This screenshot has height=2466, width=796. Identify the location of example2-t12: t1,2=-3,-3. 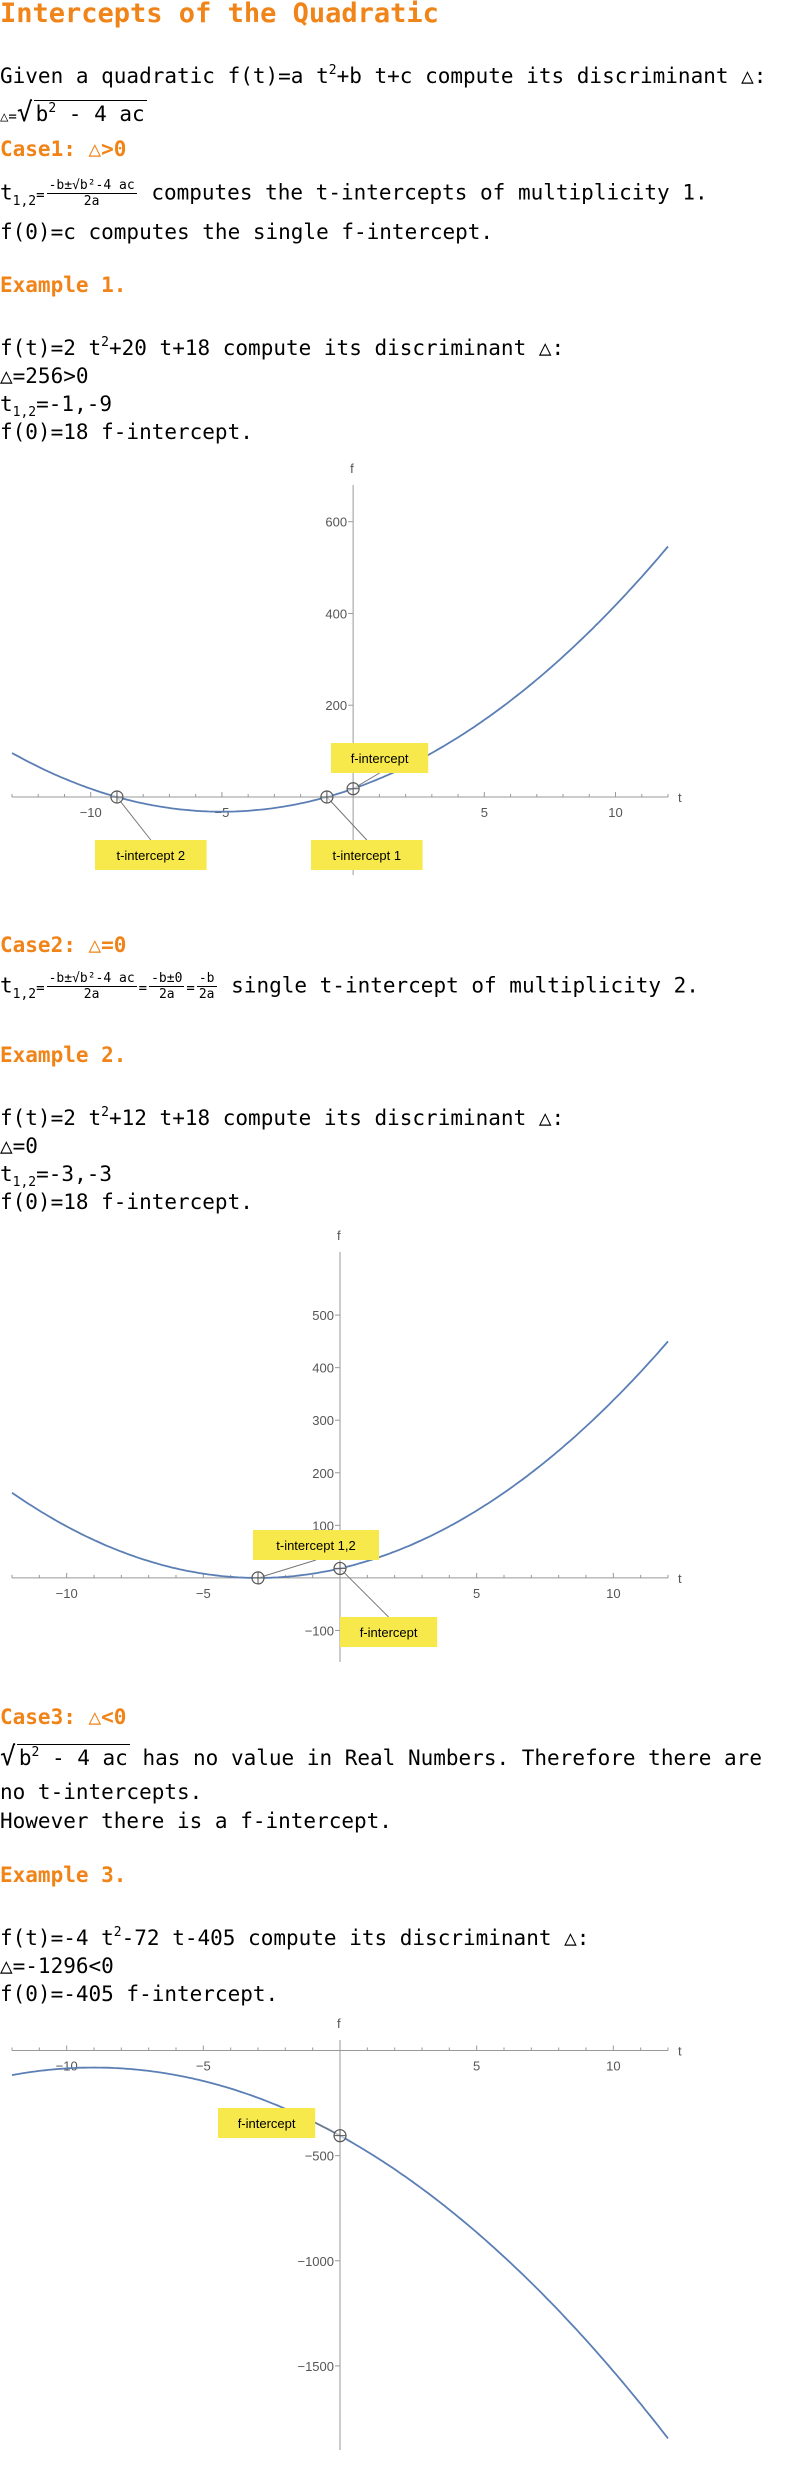
(56, 1176).